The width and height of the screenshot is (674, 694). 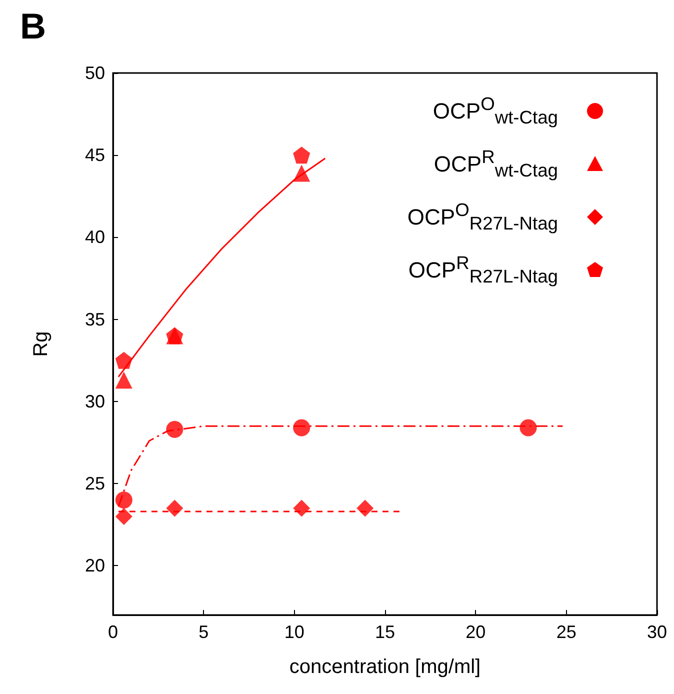 What do you see at coordinates (94, 484) in the screenshot?
I see `y-tick-label: 25` at bounding box center [94, 484].